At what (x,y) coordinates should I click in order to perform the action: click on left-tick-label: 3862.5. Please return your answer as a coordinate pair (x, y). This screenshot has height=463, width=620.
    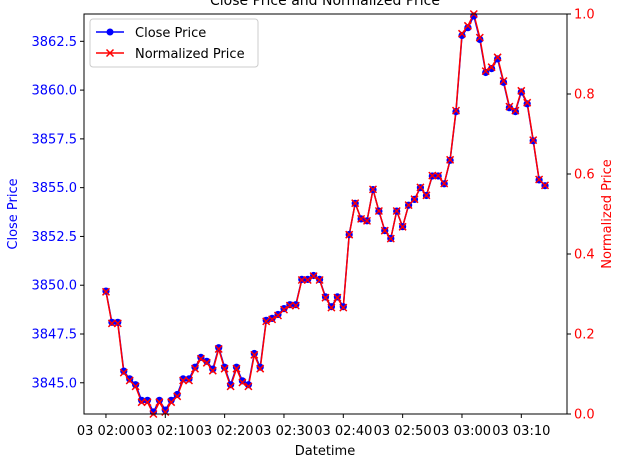
    Looking at the image, I should click on (55, 42).